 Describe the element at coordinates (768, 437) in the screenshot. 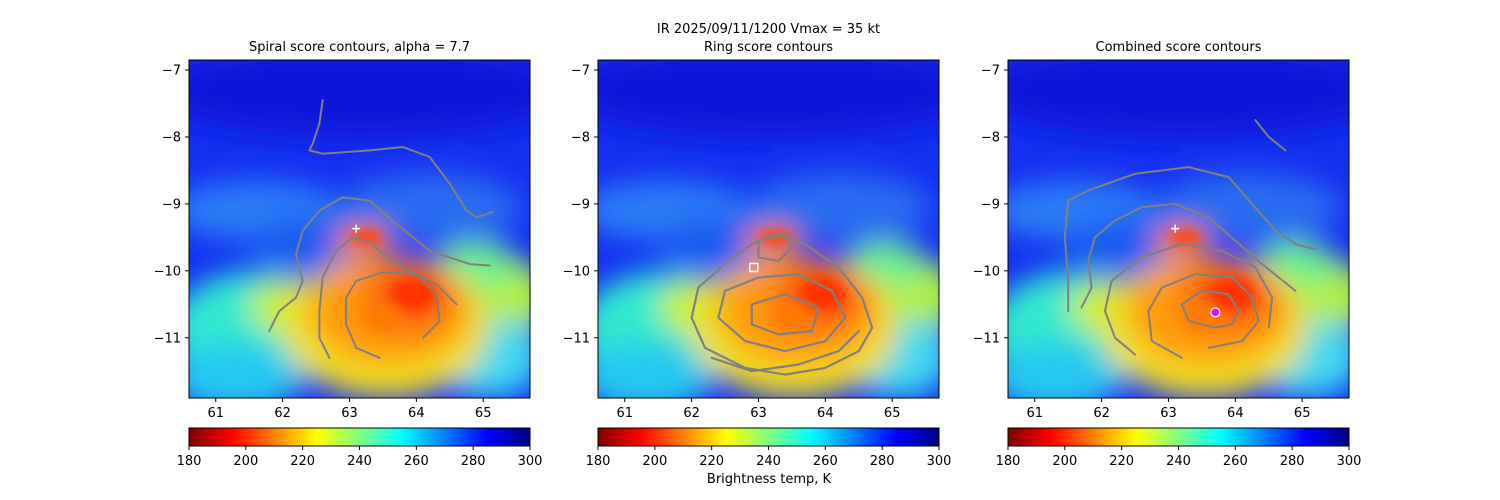

I see `panel-2-colorbar` at that location.